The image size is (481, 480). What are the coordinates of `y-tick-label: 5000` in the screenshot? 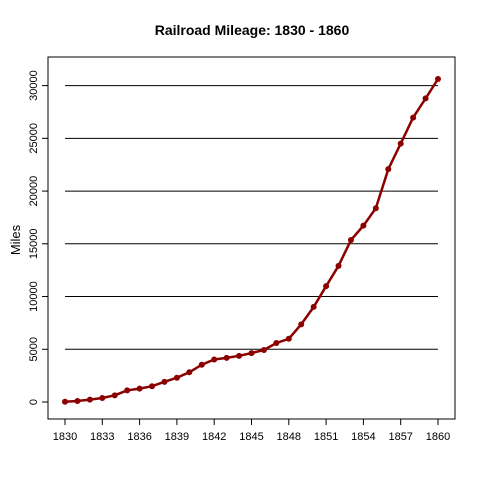 It's located at (34, 349).